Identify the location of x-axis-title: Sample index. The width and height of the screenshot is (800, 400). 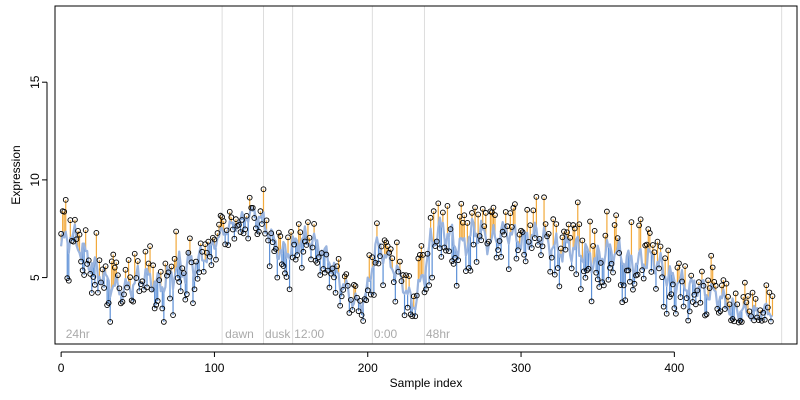
(426, 383).